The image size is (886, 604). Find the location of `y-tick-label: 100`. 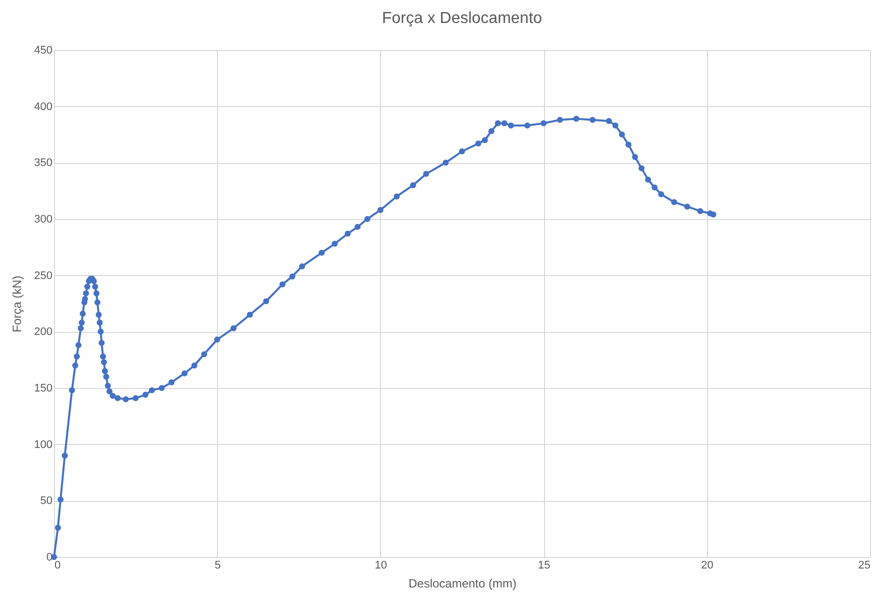

y-tick-label: 100 is located at coordinates (43, 444).